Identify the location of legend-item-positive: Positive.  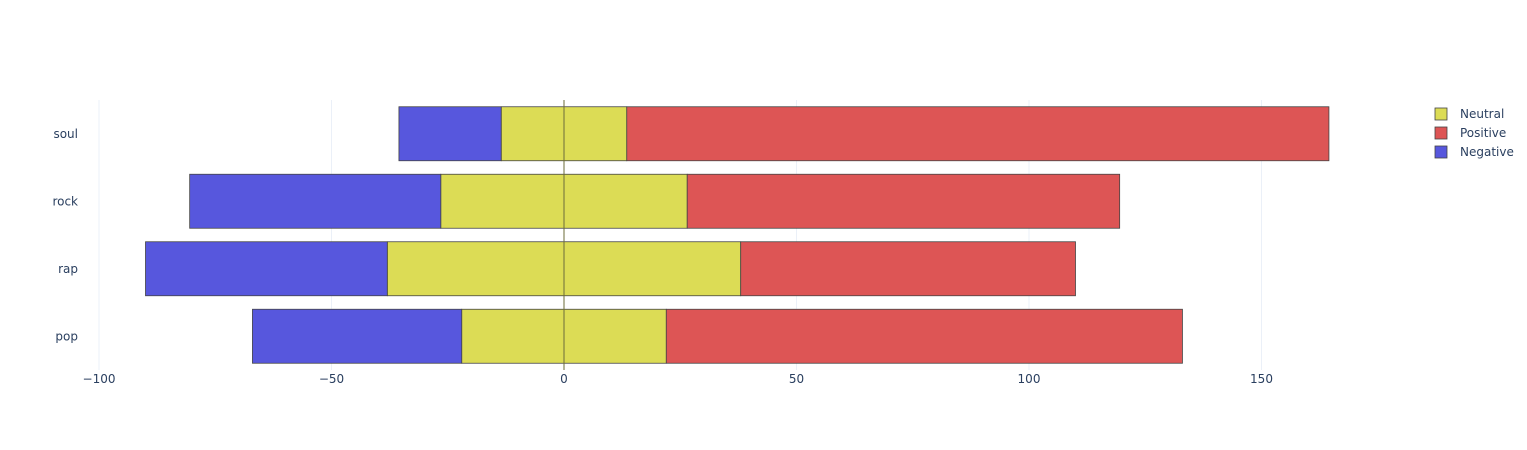
(1470, 133).